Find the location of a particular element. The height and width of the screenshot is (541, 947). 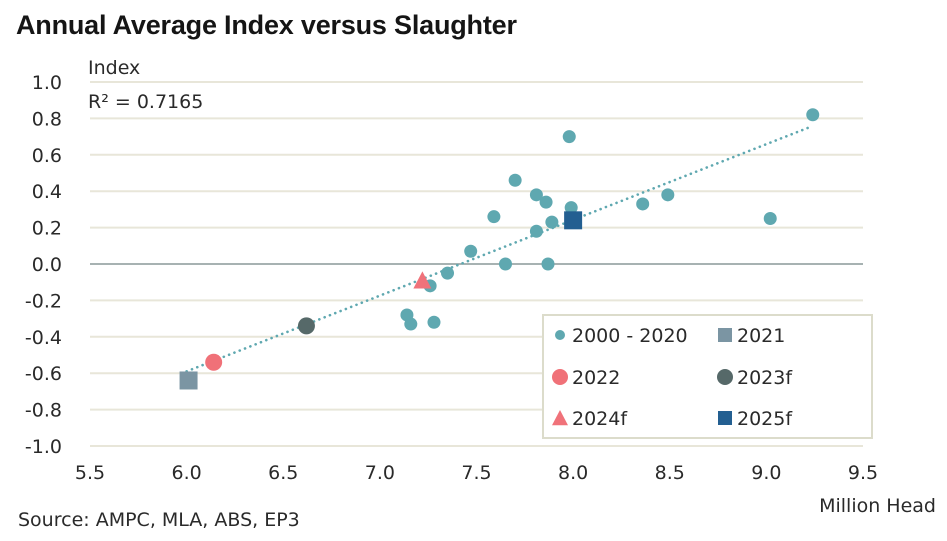

x-tick-label: 7.5 is located at coordinates (476, 473).